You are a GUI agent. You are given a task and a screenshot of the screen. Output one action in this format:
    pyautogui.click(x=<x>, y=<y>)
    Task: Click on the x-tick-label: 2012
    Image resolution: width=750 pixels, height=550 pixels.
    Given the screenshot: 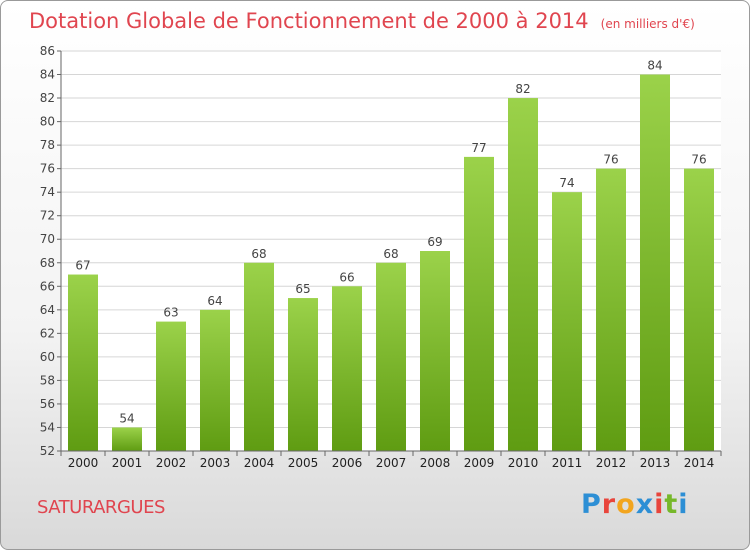 What is the action you would take?
    pyautogui.click(x=611, y=463)
    